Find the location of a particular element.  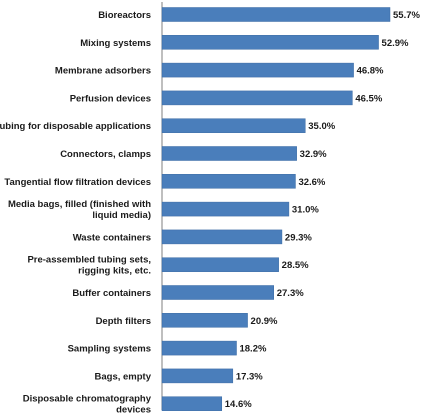

value-label-6: 32.6% is located at coordinates (311, 182).